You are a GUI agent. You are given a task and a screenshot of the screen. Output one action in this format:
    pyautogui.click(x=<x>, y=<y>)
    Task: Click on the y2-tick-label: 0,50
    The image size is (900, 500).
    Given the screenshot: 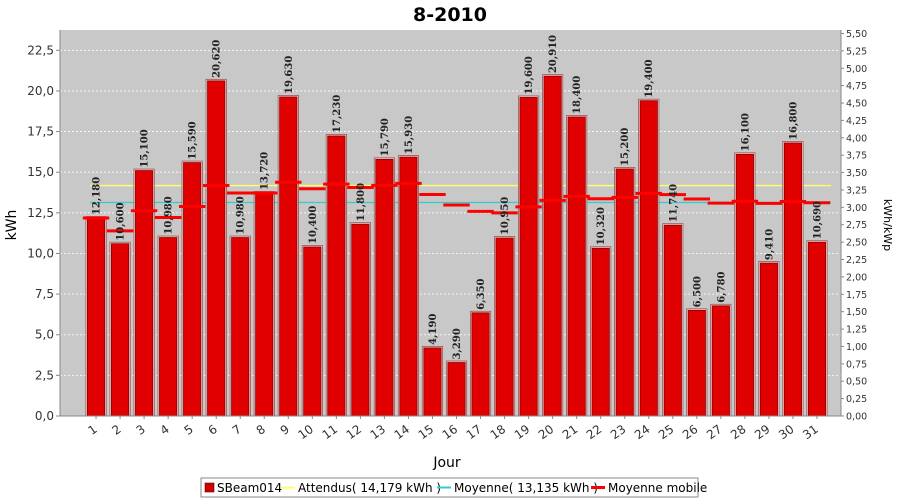 What is the action you would take?
    pyautogui.click(x=856, y=382)
    